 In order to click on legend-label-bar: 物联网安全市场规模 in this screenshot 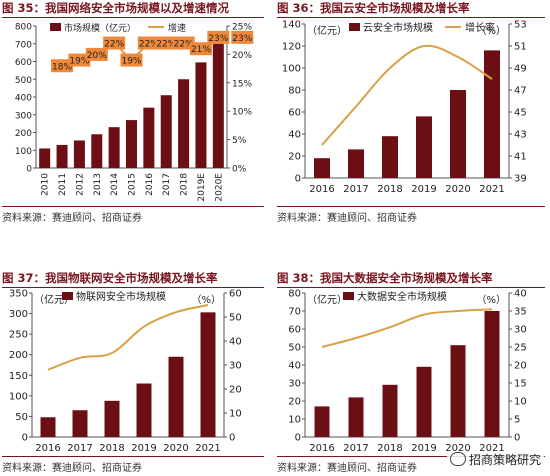, I will do `click(121, 296)`.